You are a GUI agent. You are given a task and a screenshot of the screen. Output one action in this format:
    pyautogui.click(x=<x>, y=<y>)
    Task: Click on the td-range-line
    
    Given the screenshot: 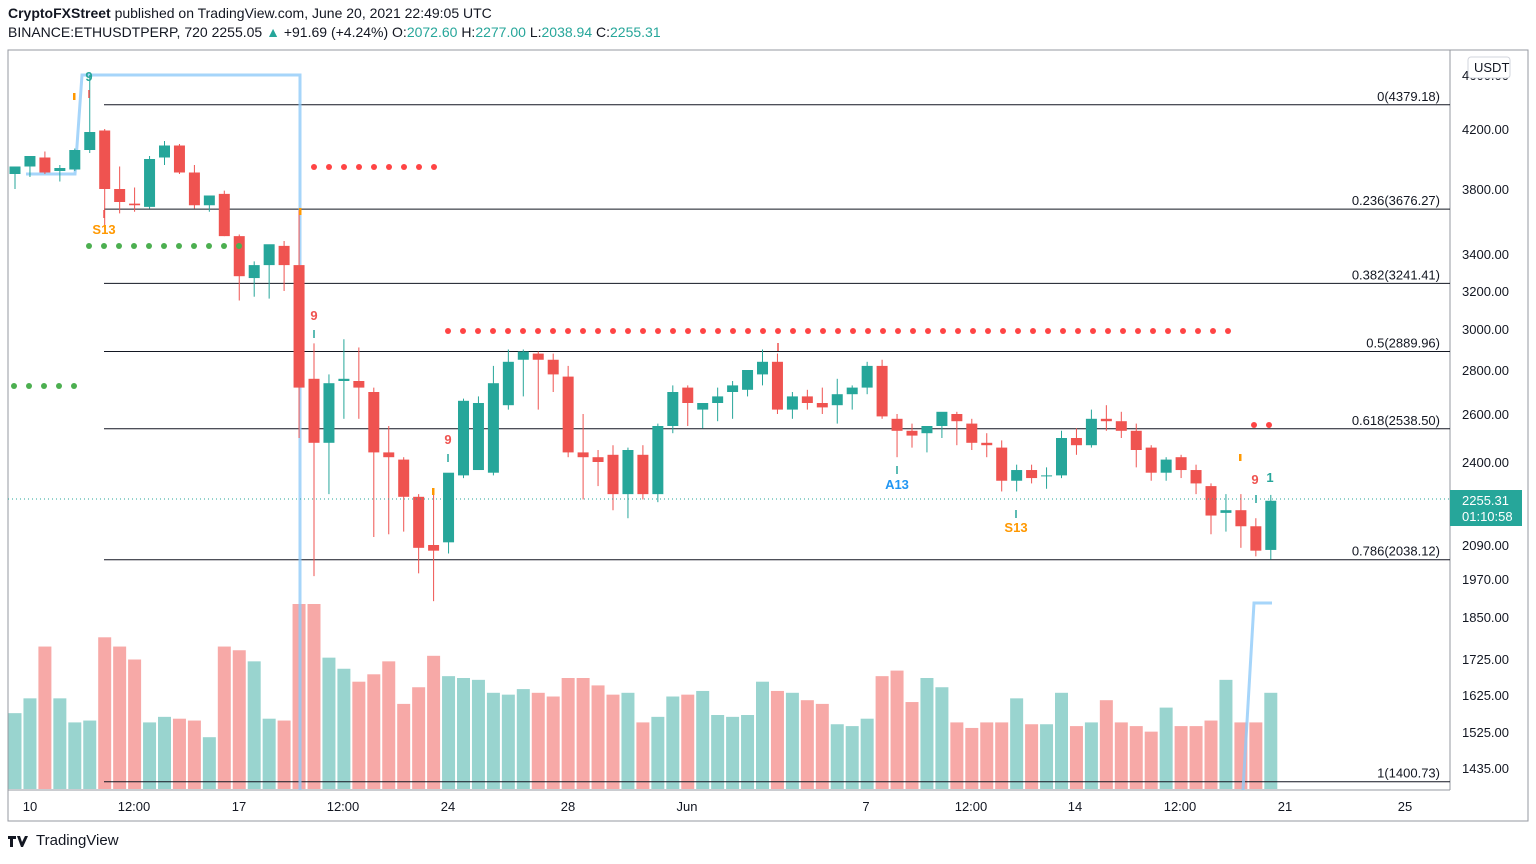 What is the action you would take?
    pyautogui.click(x=1256, y=696)
    